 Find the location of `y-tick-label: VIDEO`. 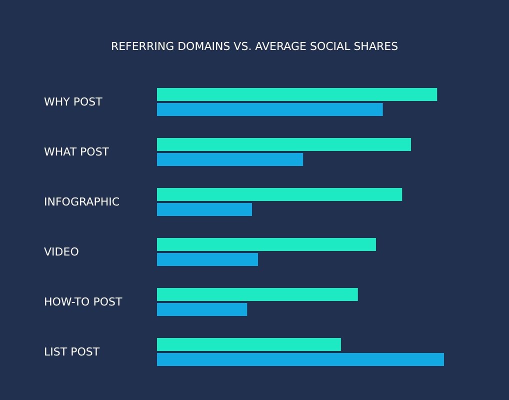

y-tick-label: VIDEO is located at coordinates (62, 252).